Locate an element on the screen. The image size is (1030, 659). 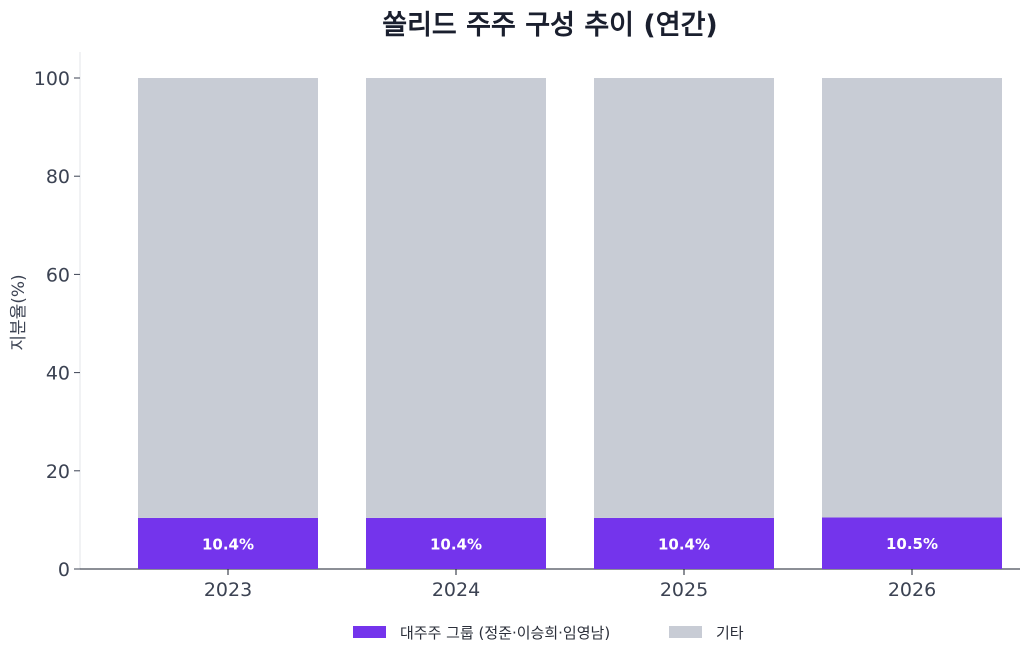
legend-label: 기타 is located at coordinates (730, 633).